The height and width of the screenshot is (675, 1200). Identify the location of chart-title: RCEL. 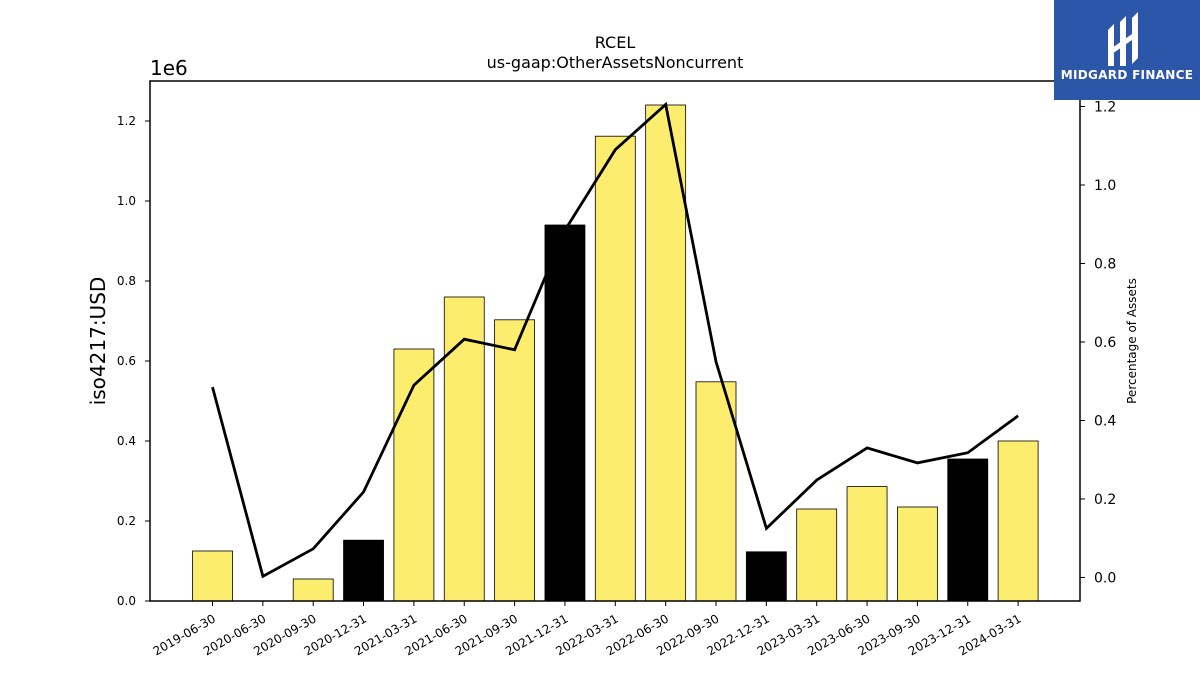
(615, 42).